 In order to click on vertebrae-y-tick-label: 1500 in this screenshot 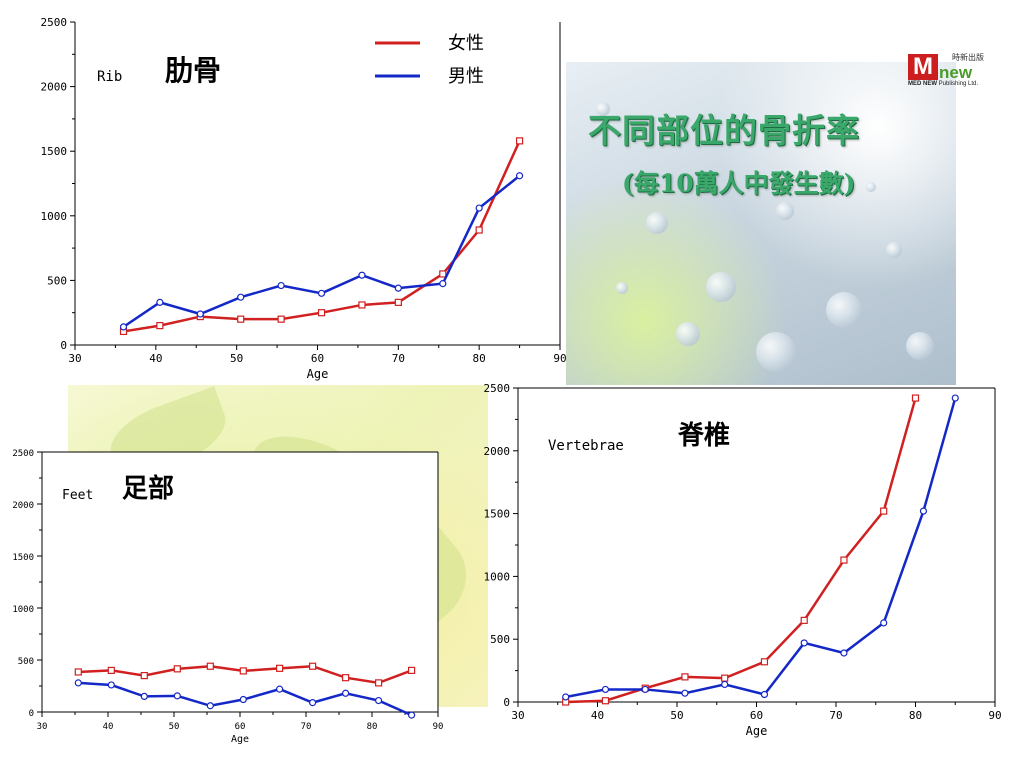, I will do `click(497, 514)`.